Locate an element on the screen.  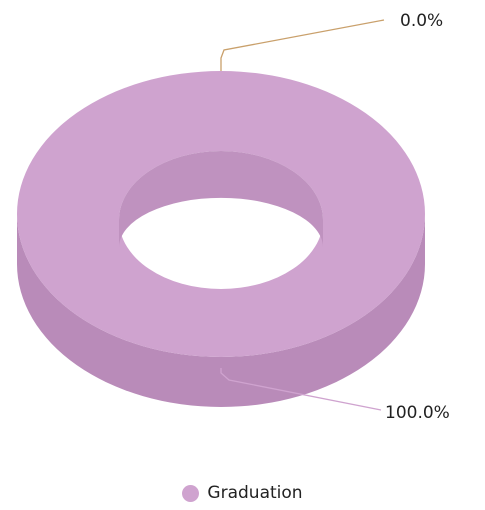
legend: Graduation is located at coordinates (242, 493).